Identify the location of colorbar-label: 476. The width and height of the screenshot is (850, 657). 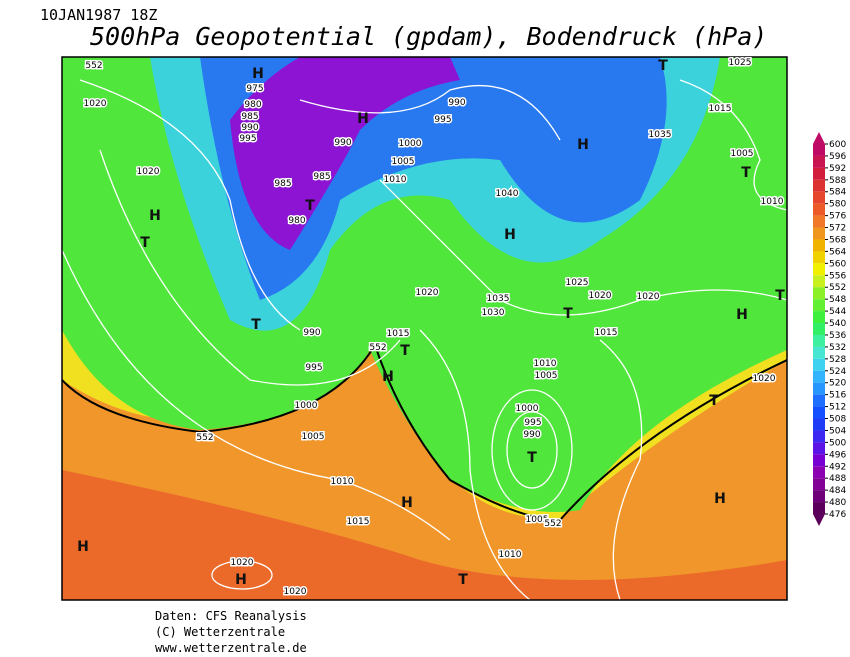
(837, 515).